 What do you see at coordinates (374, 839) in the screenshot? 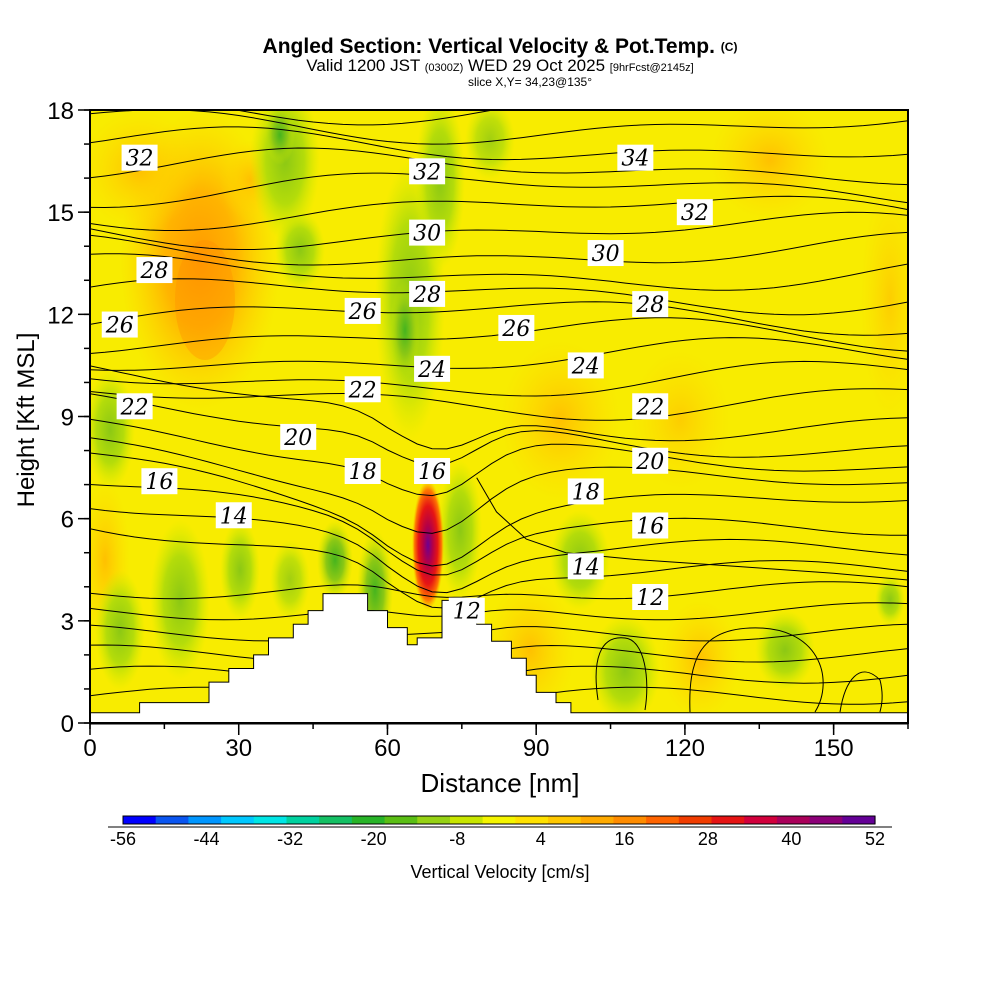
I see `colorbar-tick-label: -20` at bounding box center [374, 839].